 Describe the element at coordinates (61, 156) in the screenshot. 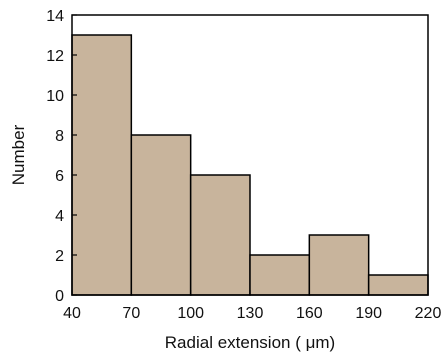

I see `y-axis-ticks: 0 2 4 6 8 10 12 14` at that location.